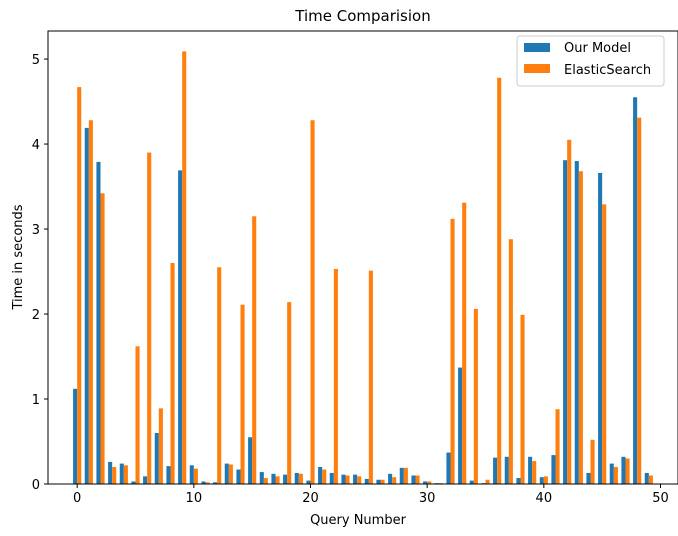 The height and width of the screenshot is (536, 678). Describe the element at coordinates (36, 145) in the screenshot. I see `y-tick-label-4: 4` at that location.